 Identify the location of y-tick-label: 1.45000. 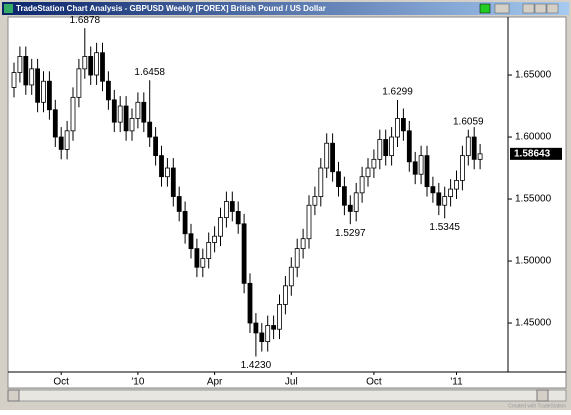
(533, 323).